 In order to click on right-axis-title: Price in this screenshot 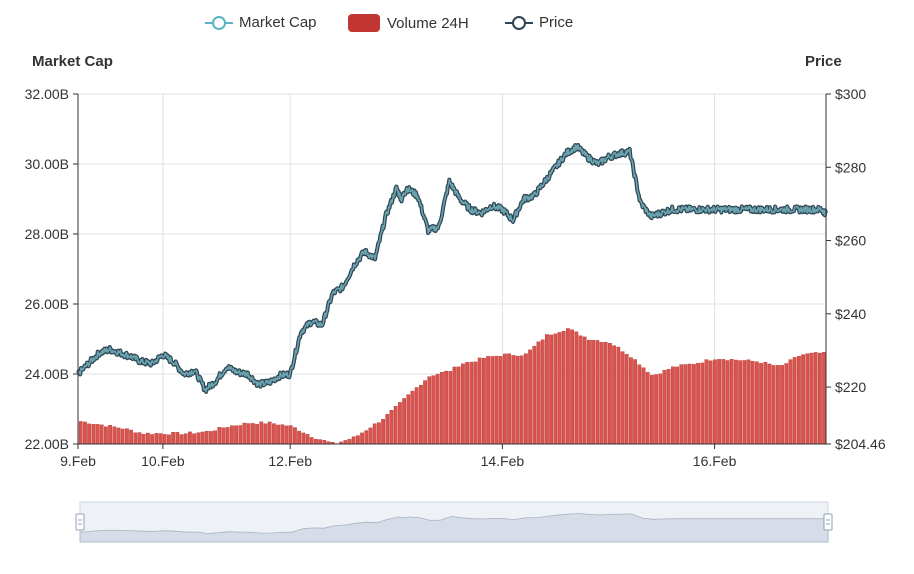, I will do `click(823, 61)`.